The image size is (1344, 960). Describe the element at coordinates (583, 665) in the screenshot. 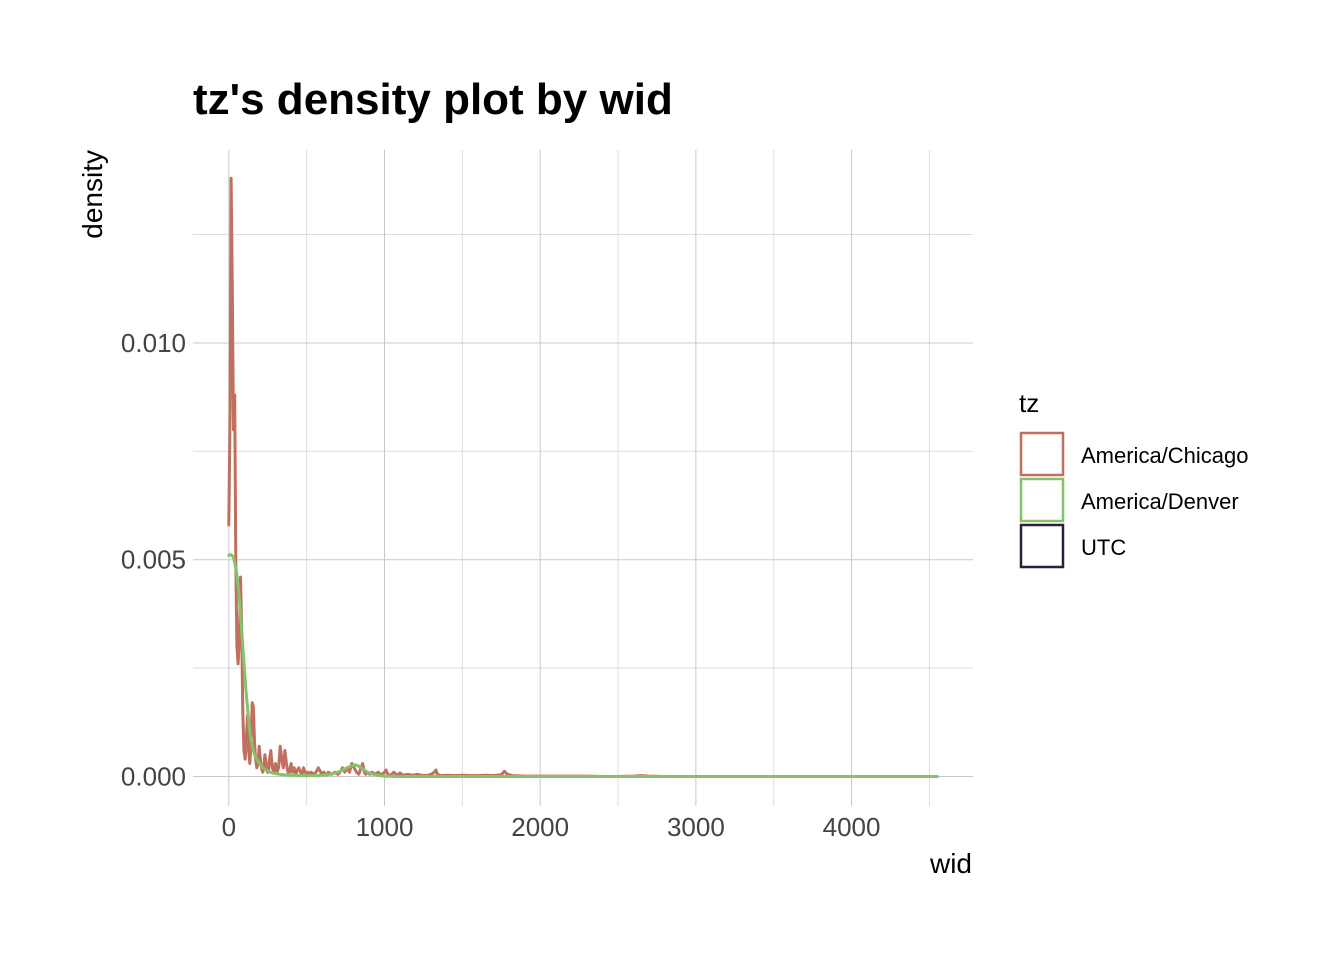

I see `series-line-america-denver` at that location.